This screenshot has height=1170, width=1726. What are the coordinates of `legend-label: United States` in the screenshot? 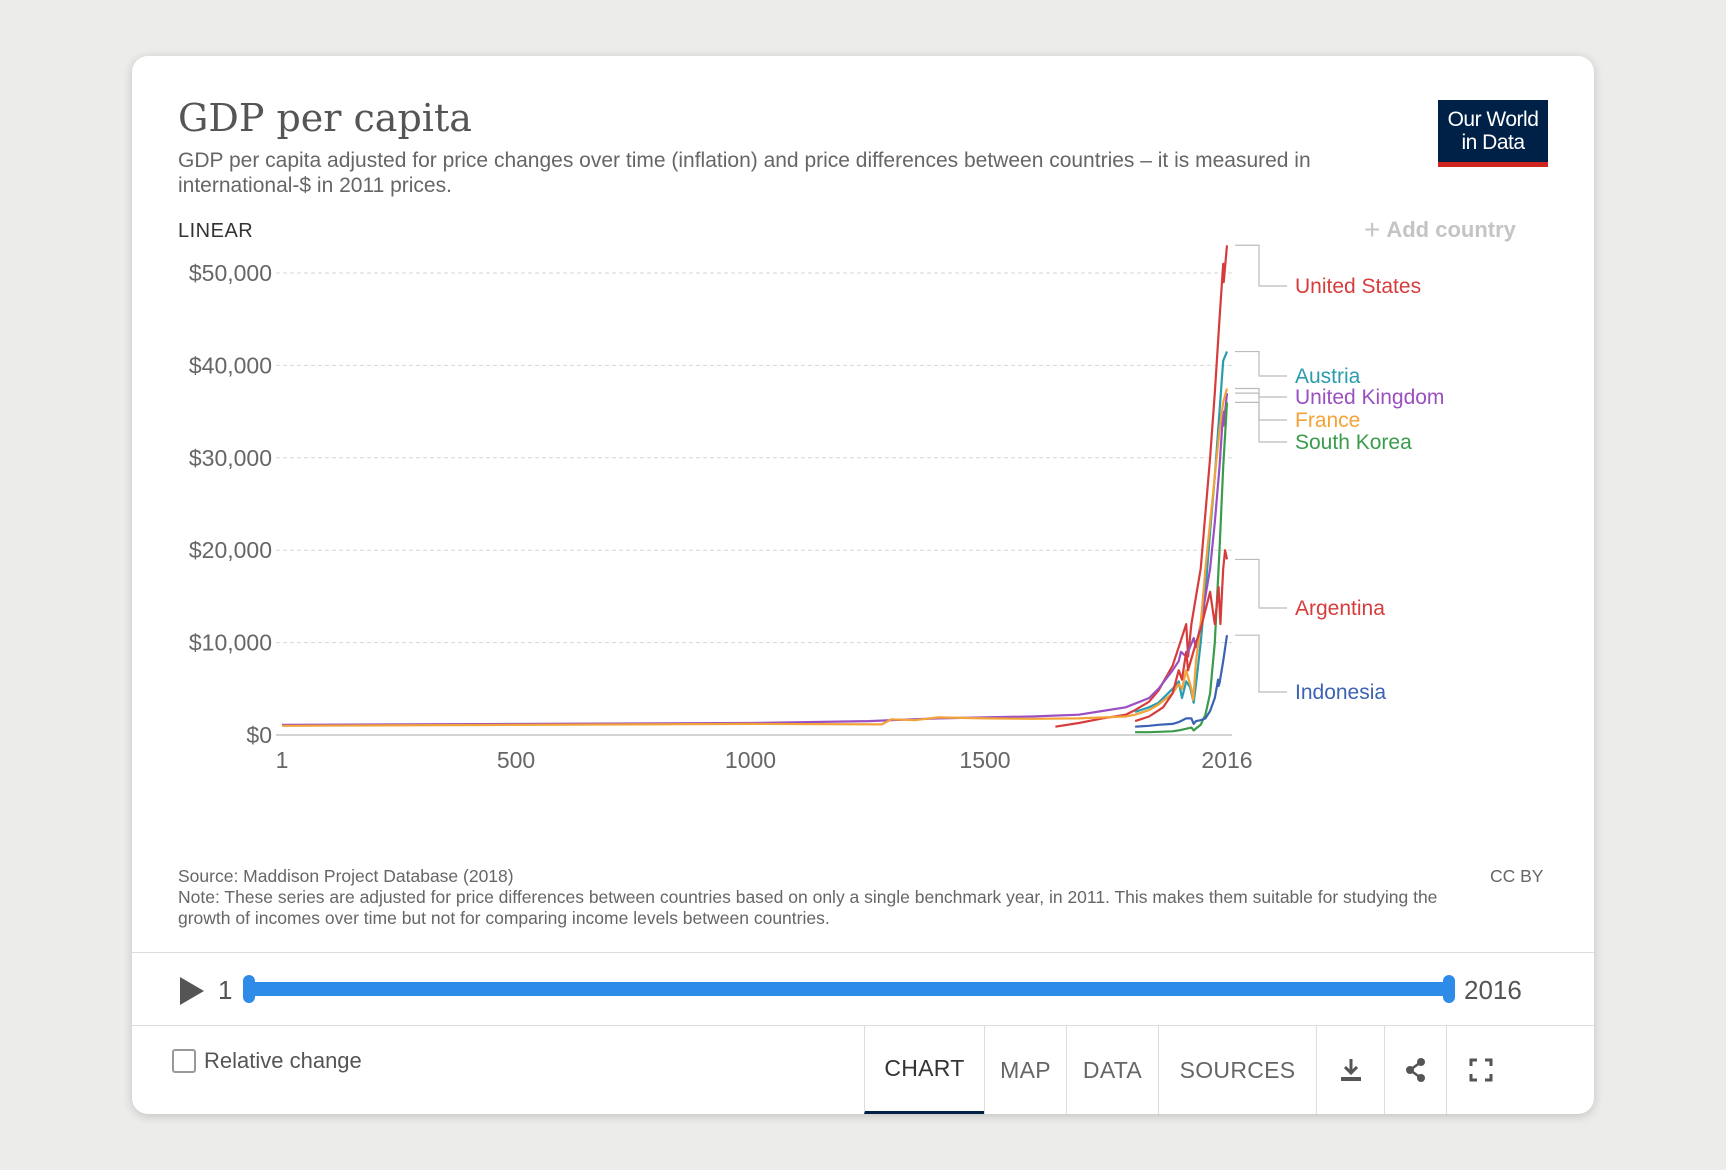 It's located at (1358, 286).